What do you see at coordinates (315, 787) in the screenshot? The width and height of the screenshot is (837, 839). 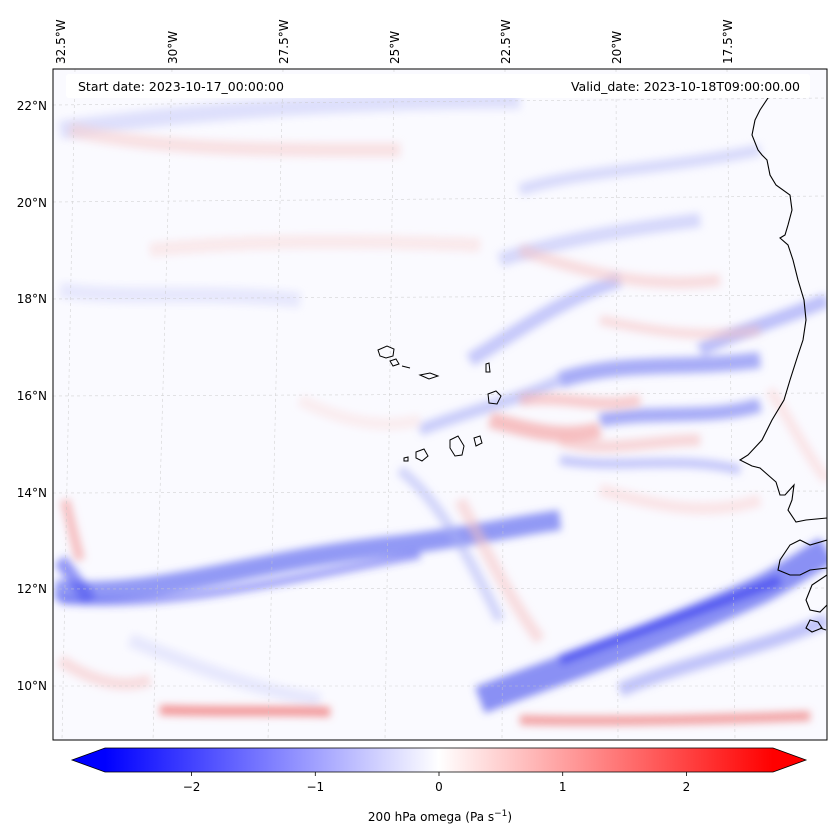 I see `colorbar-tick-label: −1` at bounding box center [315, 787].